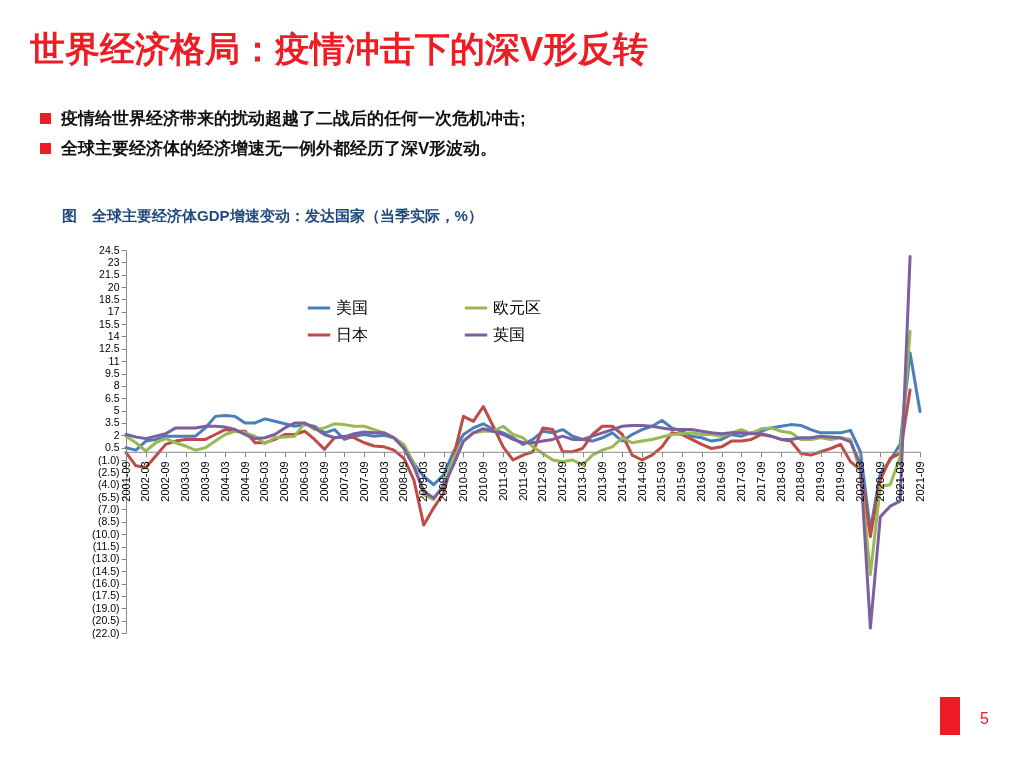 This screenshot has height=768, width=1024. Describe the element at coordinates (919, 481) in the screenshot. I see `x-tick-label: 2021-09` at that location.